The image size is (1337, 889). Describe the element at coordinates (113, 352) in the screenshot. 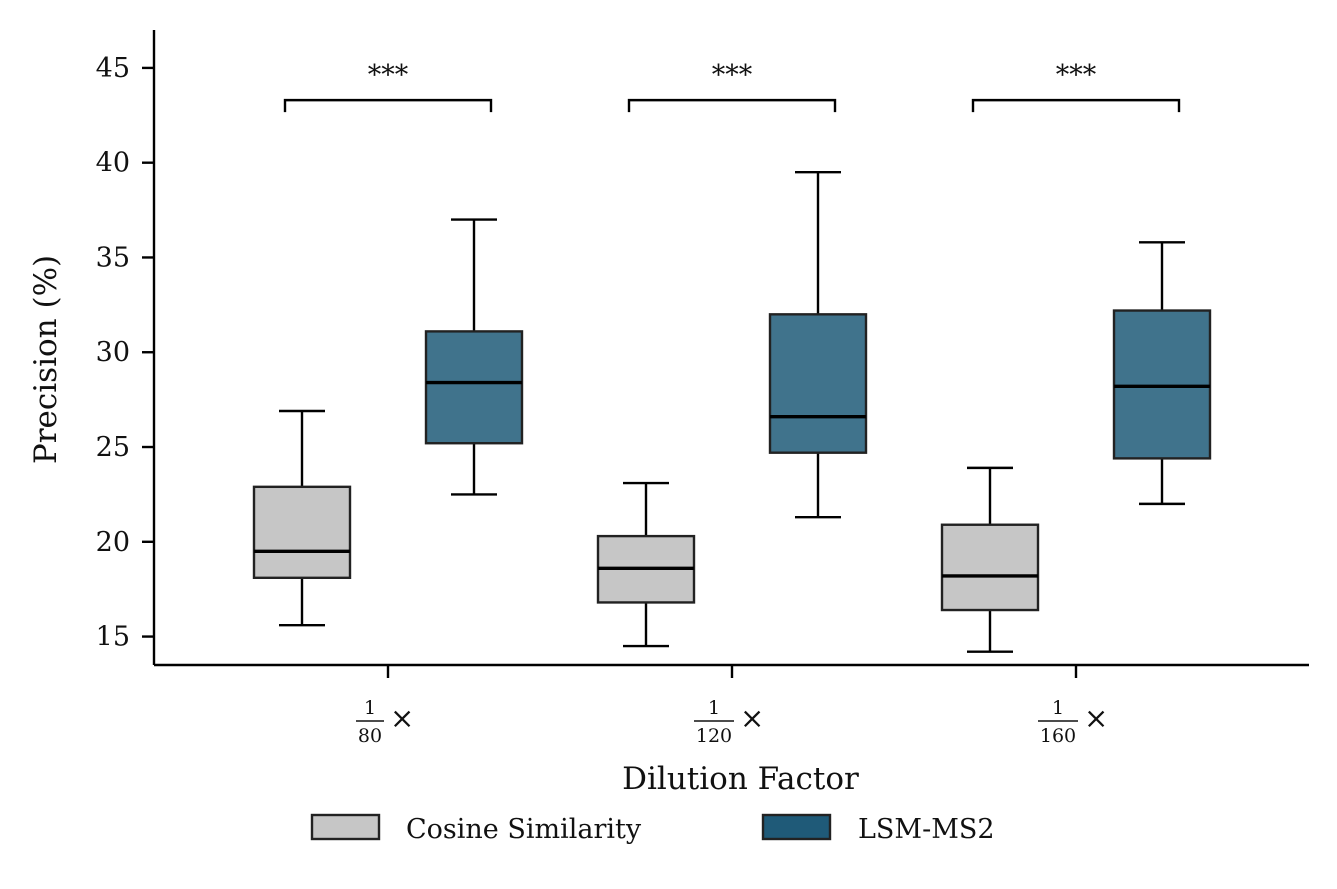

I see `y-tick-label: 30` at that location.